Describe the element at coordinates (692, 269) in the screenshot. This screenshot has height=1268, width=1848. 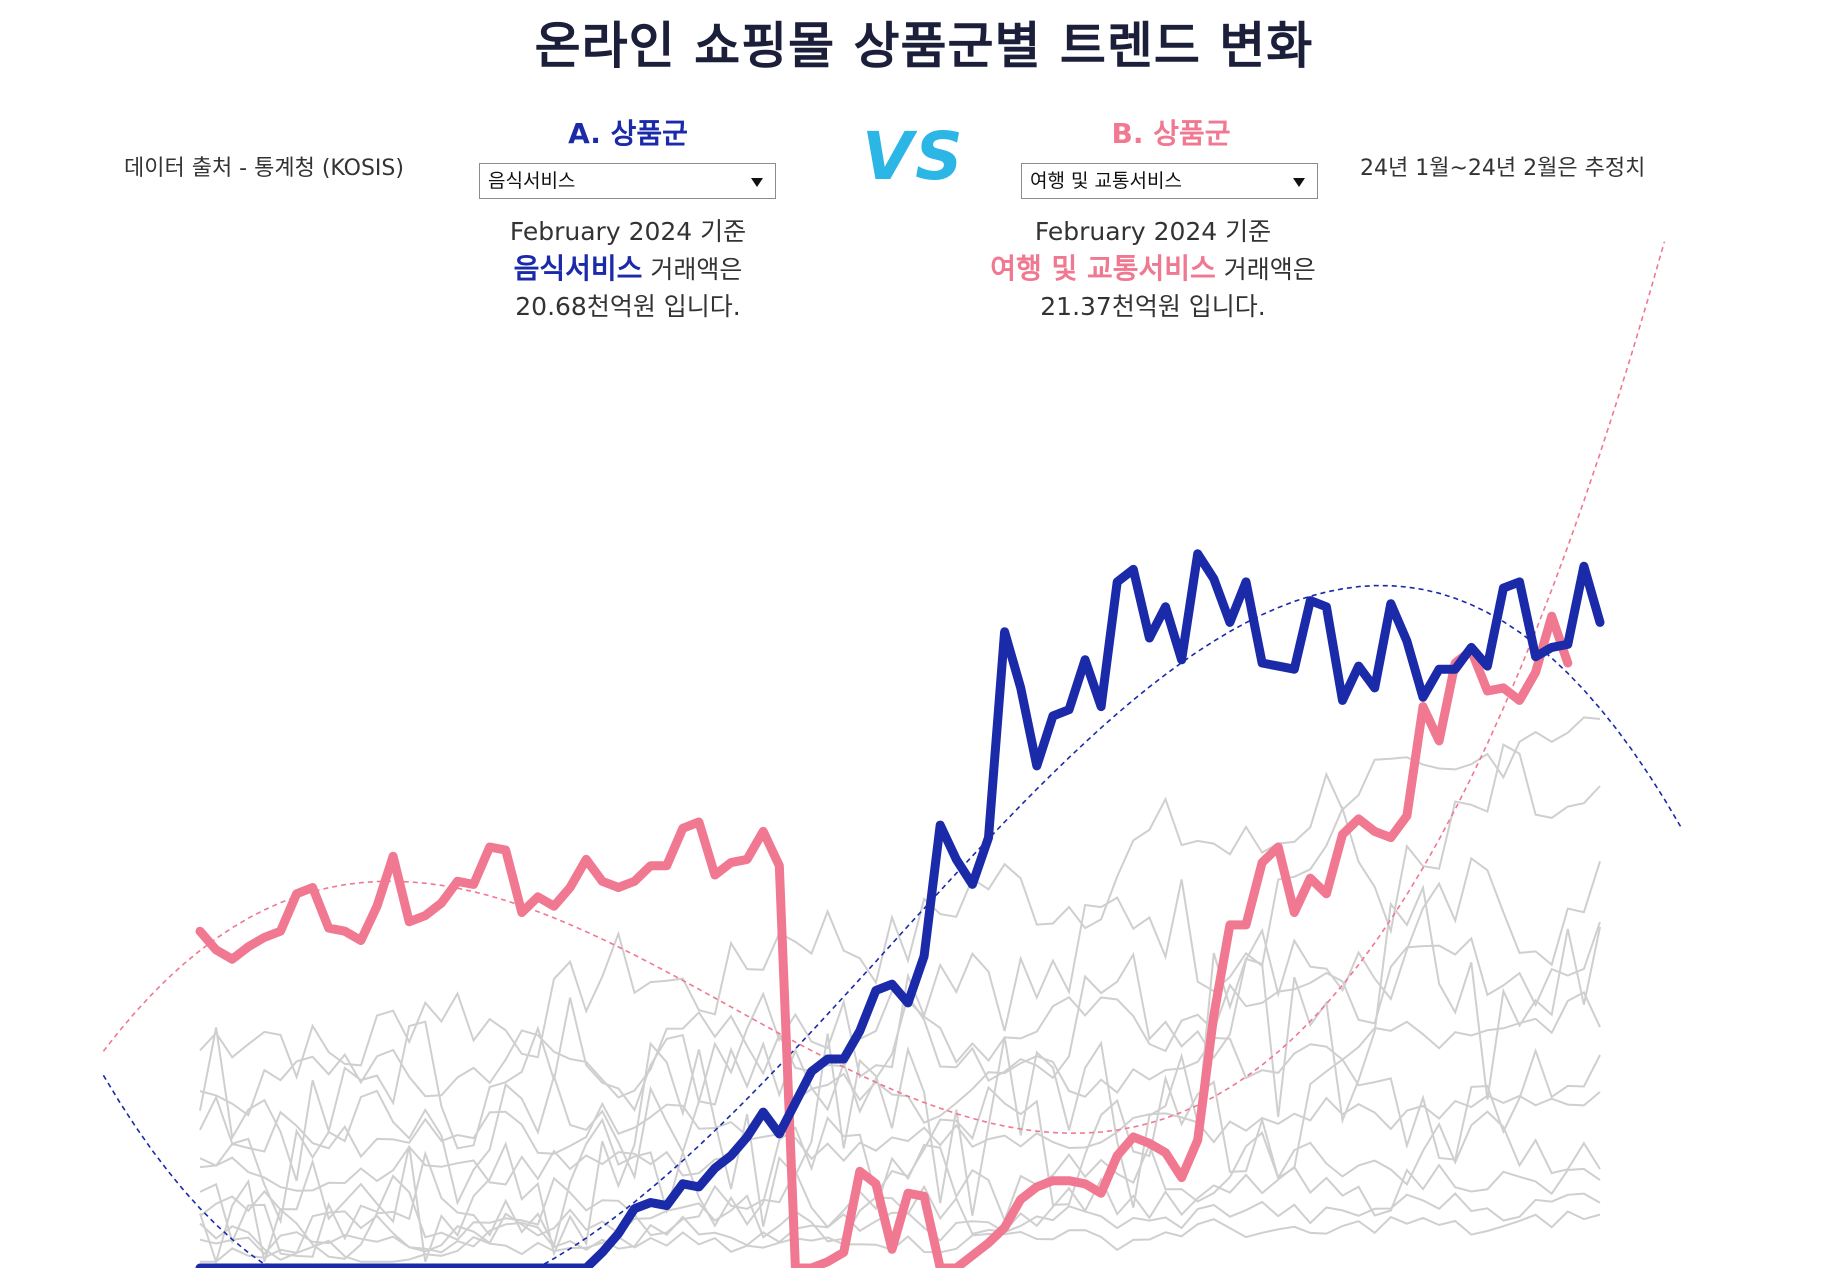
I see `group-a-summary-suffix: 거래액은` at that location.